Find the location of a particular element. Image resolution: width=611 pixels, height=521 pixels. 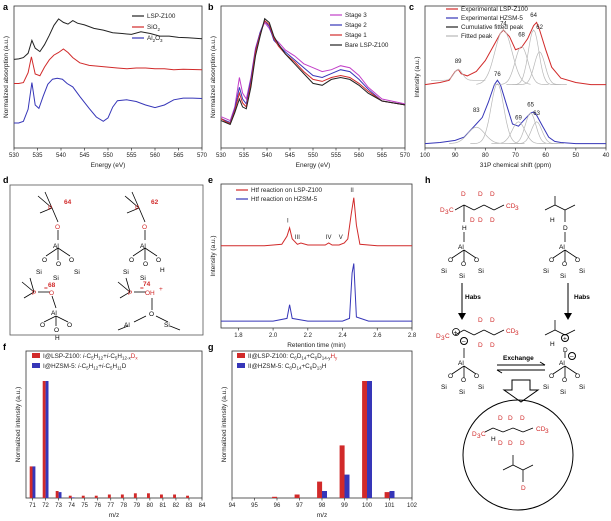

svg-text: H is located at coordinates (464, 228).